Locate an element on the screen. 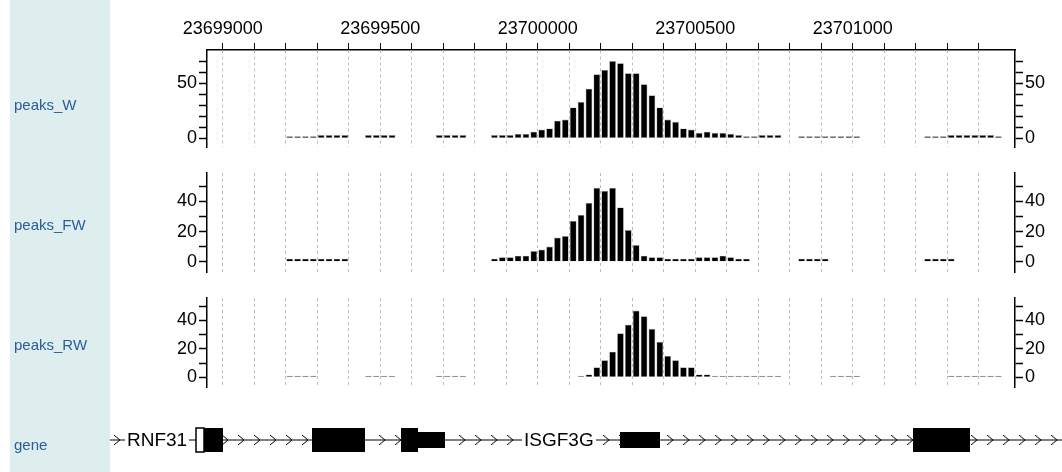 This screenshot has height=472, width=1062. y2-tick-label: 50 is located at coordinates (1035, 82).